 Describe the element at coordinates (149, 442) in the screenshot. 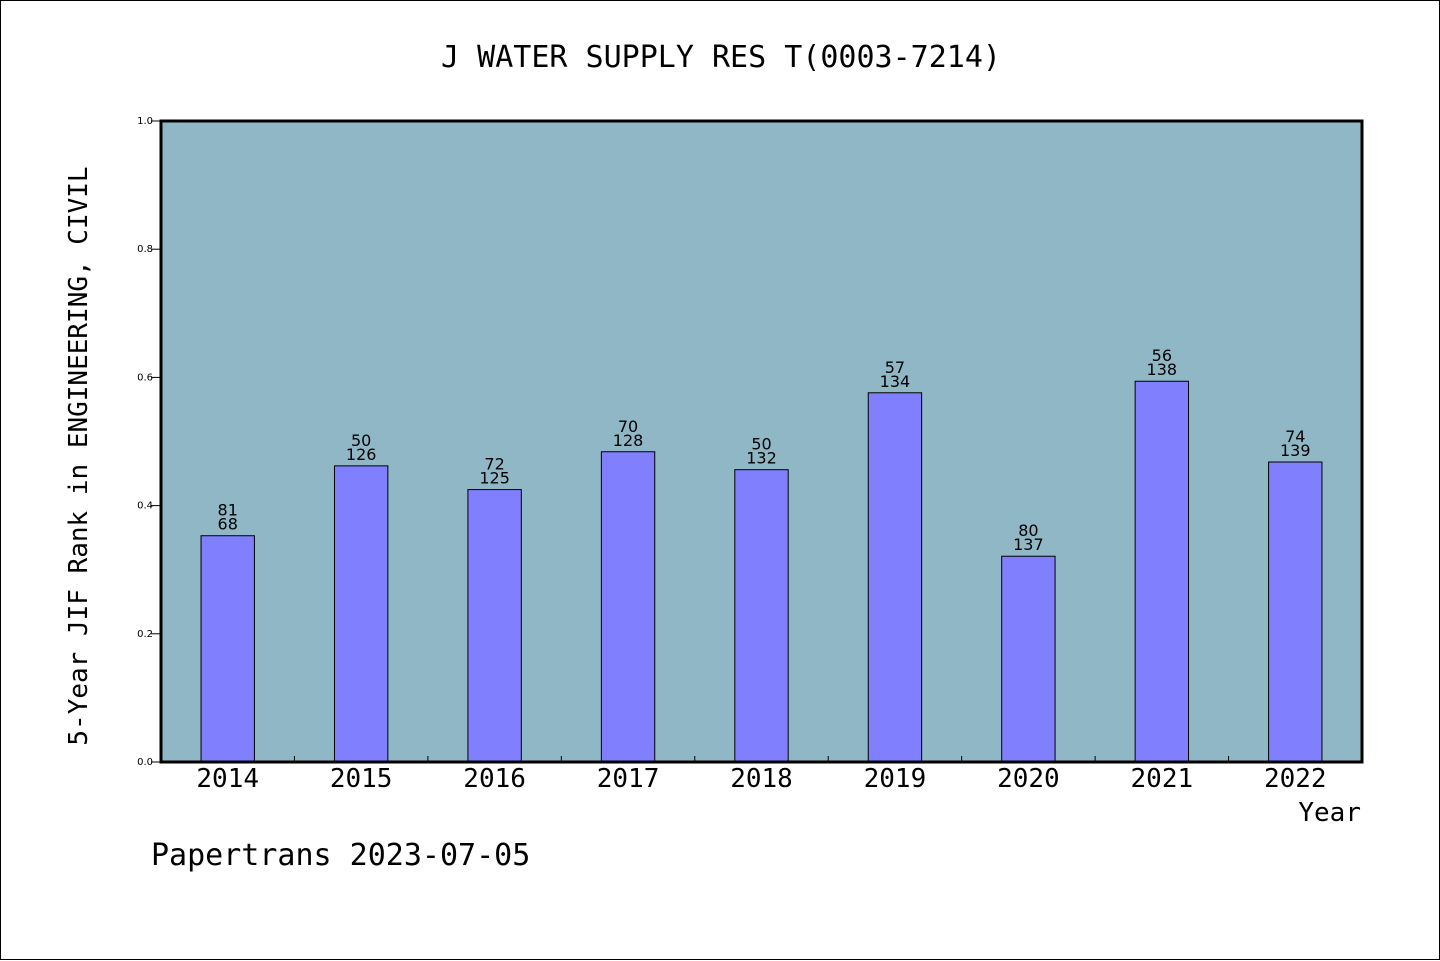

I see `y-axis-ticks: 0.0 0.2 0.4 0.6 0.8 1.0` at that location.